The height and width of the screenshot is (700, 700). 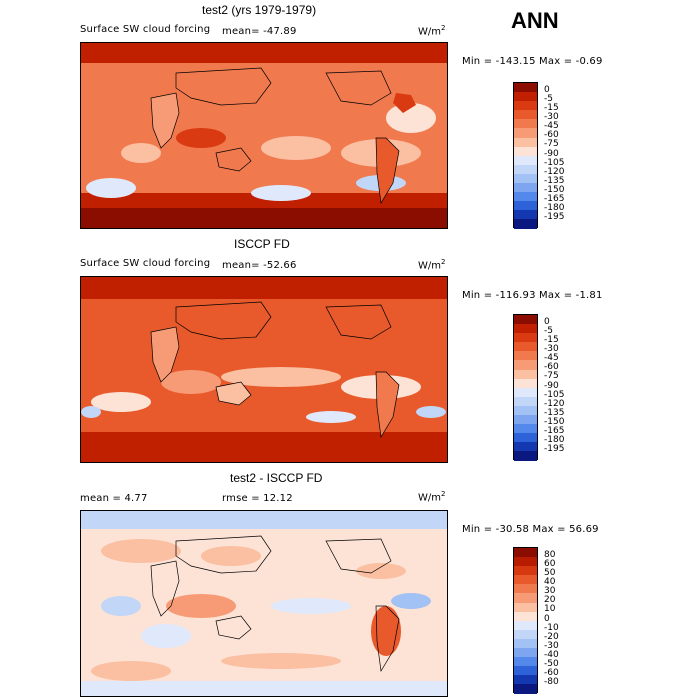 What do you see at coordinates (550, 600) in the screenshot?
I see `panel3-tick: 20` at bounding box center [550, 600].